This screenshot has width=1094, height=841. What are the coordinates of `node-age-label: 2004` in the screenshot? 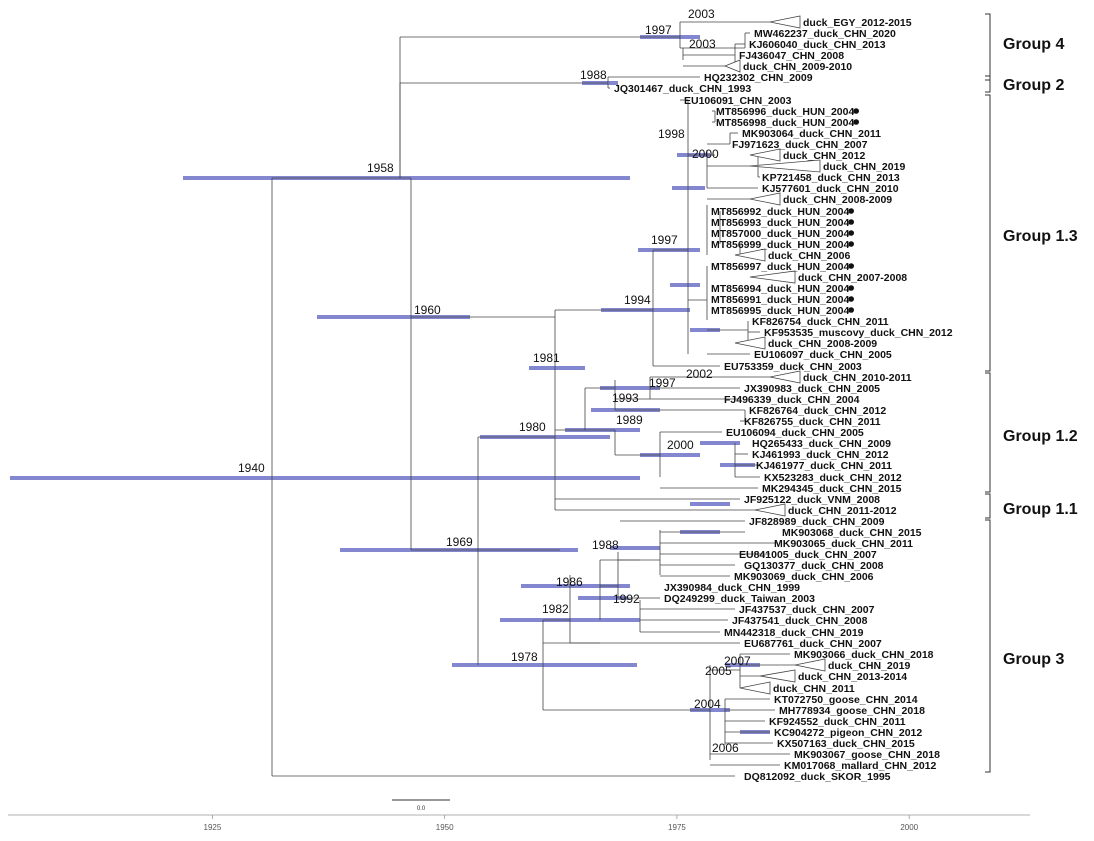 It's located at (707, 704).